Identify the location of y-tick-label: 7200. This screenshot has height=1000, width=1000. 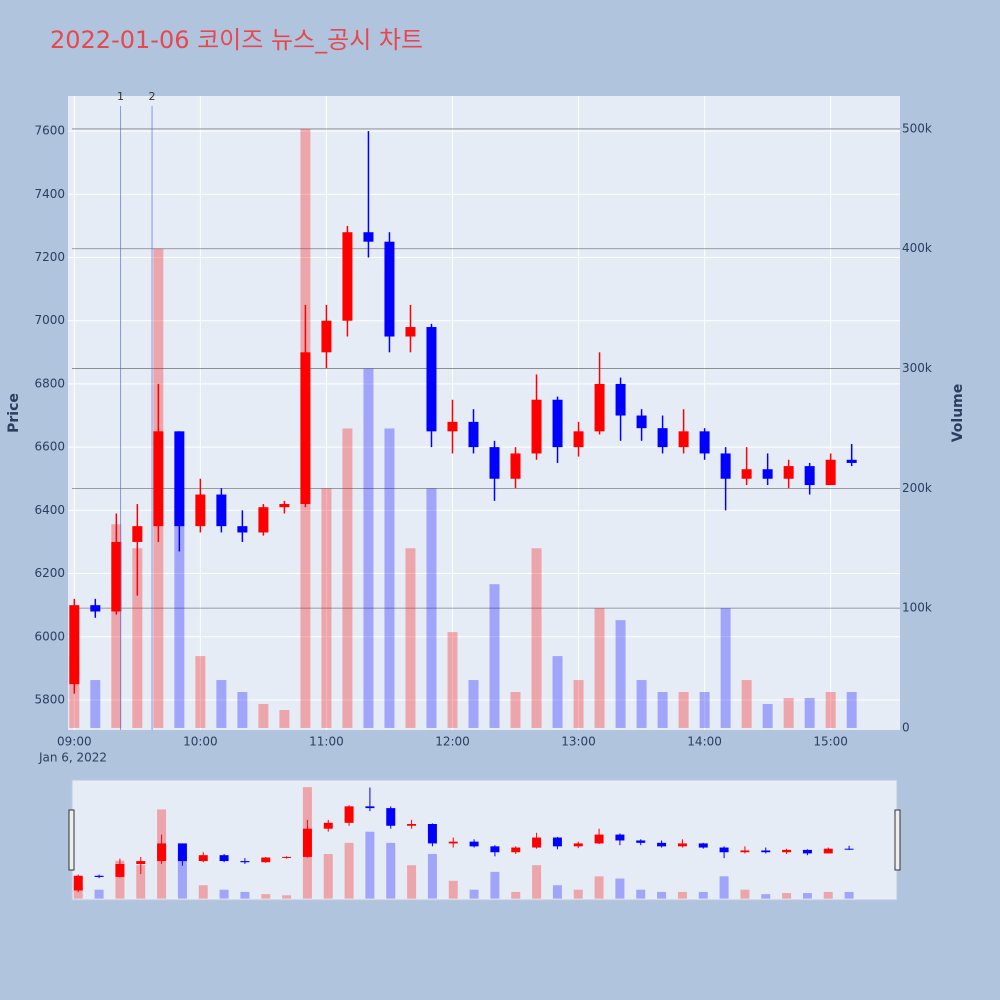
(49, 257).